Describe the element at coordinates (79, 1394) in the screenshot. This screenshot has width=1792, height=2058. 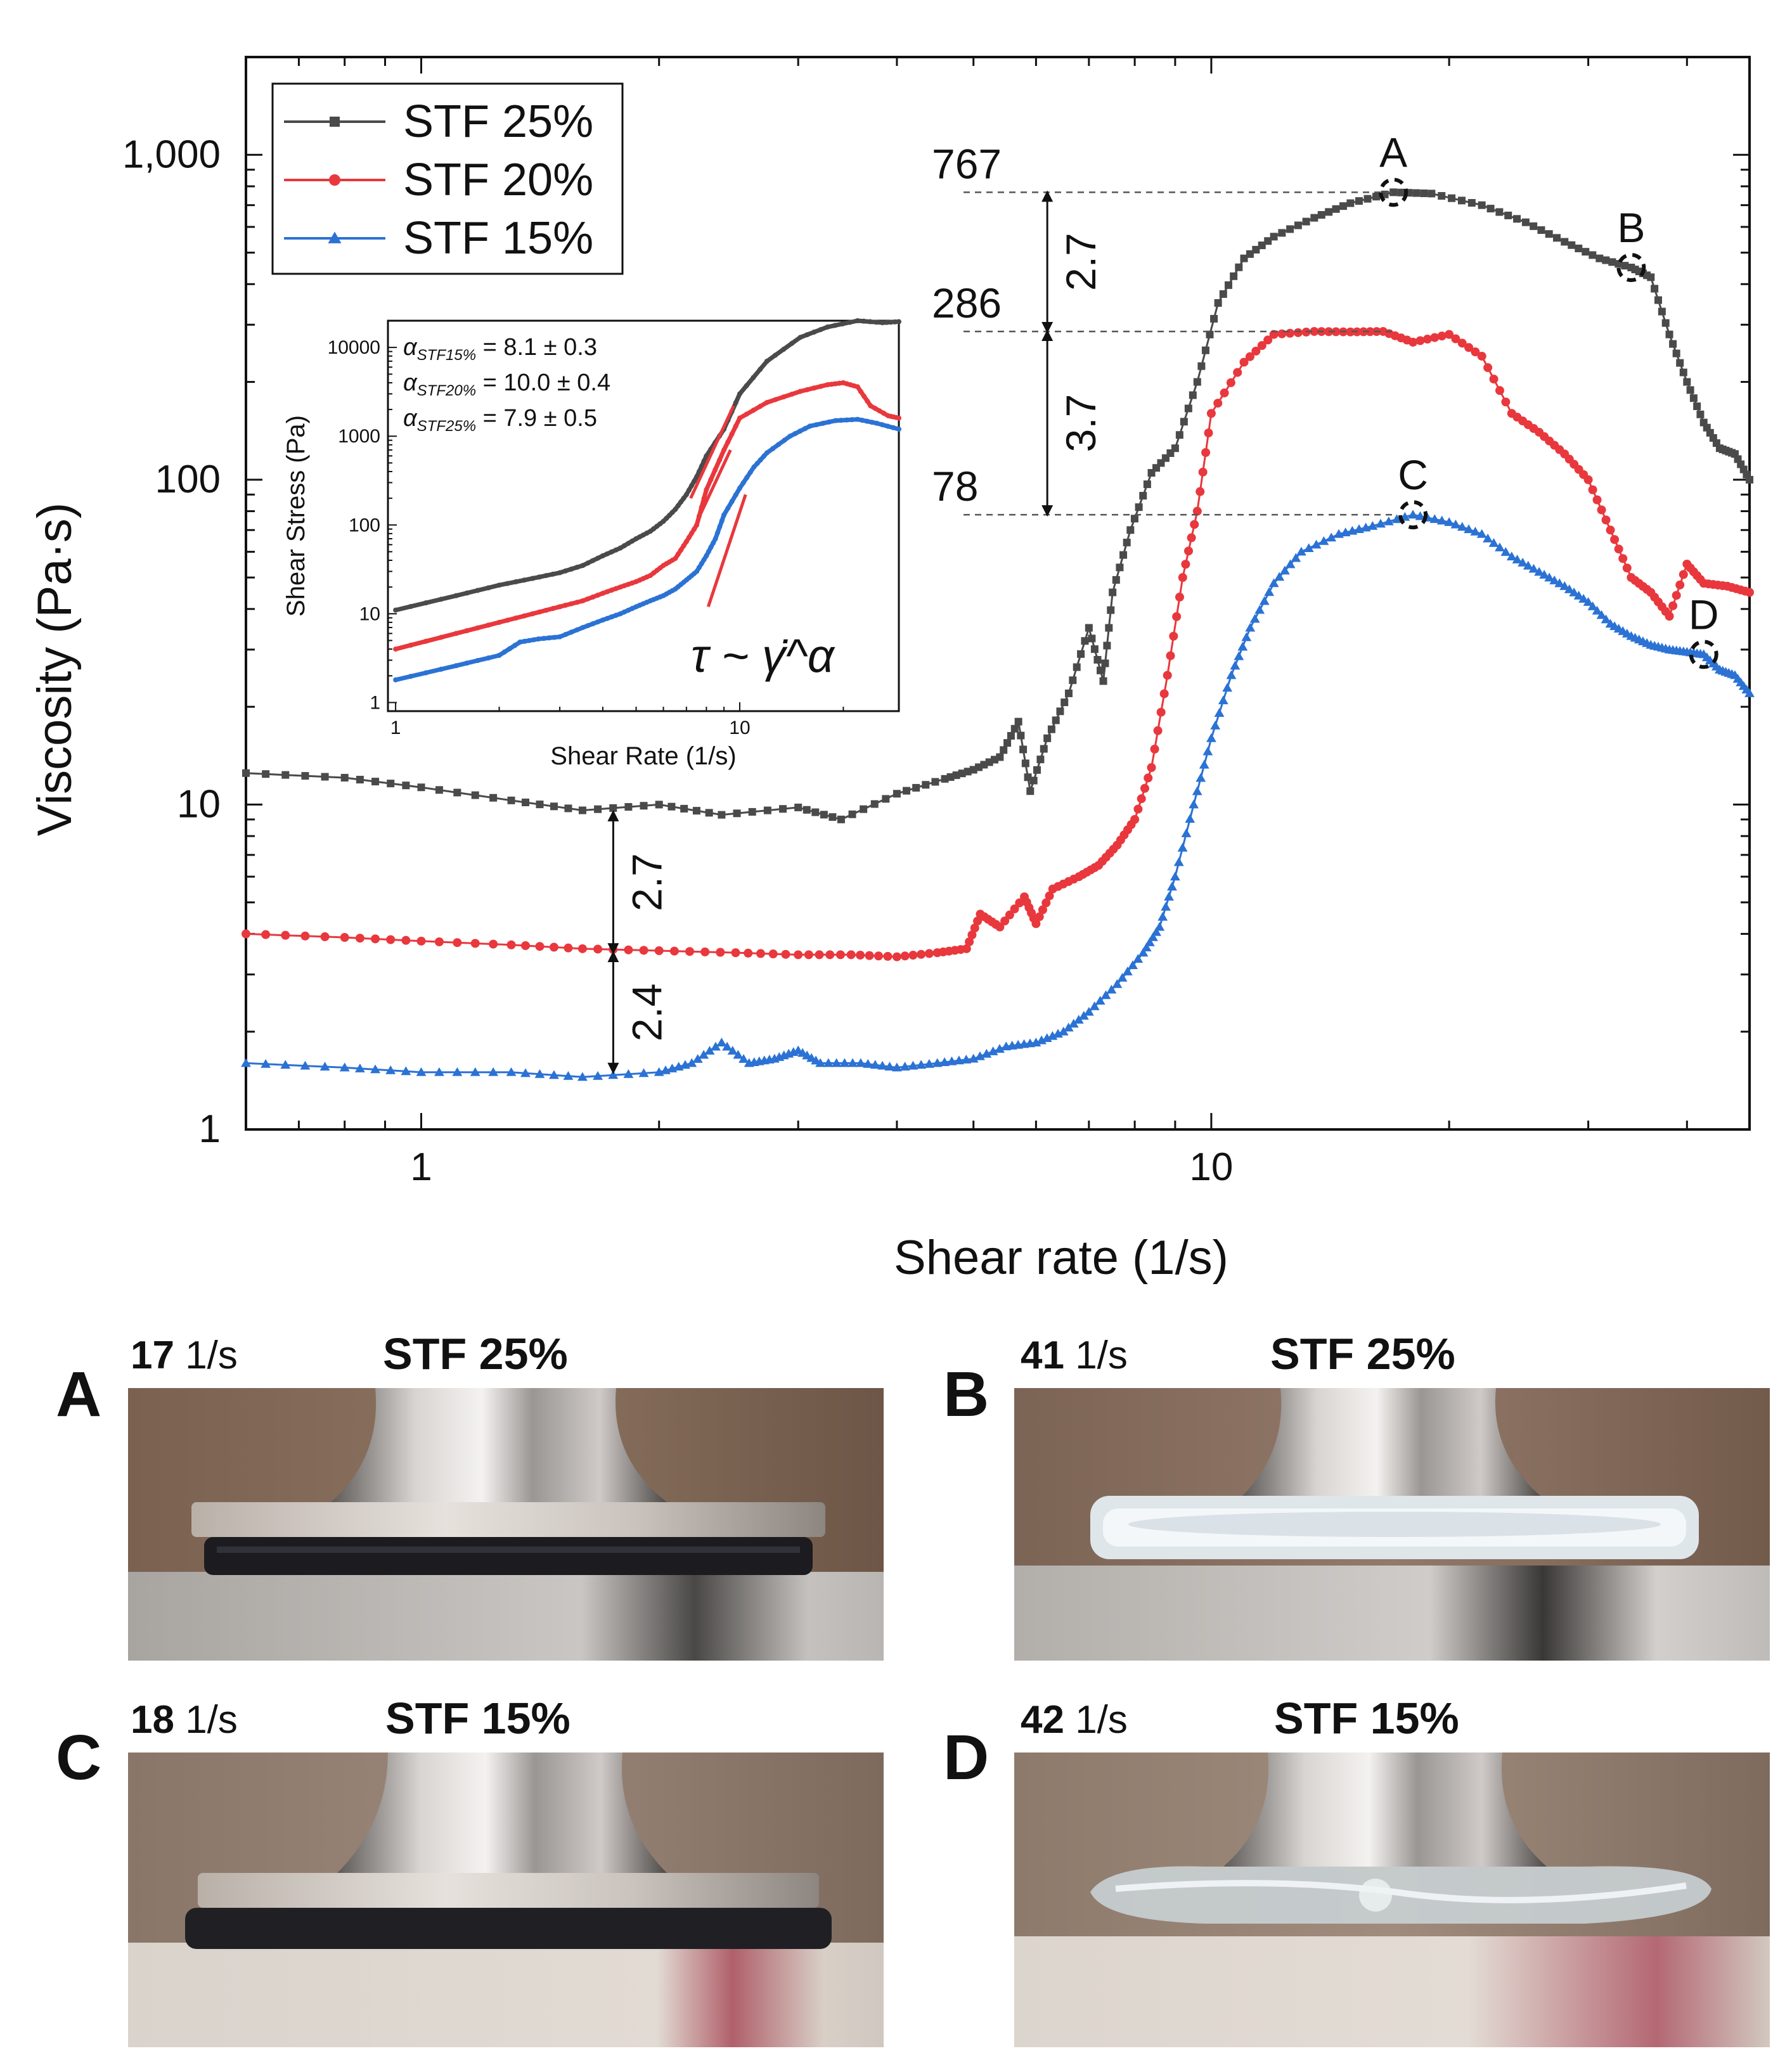
I see `panel-letter: A` at that location.